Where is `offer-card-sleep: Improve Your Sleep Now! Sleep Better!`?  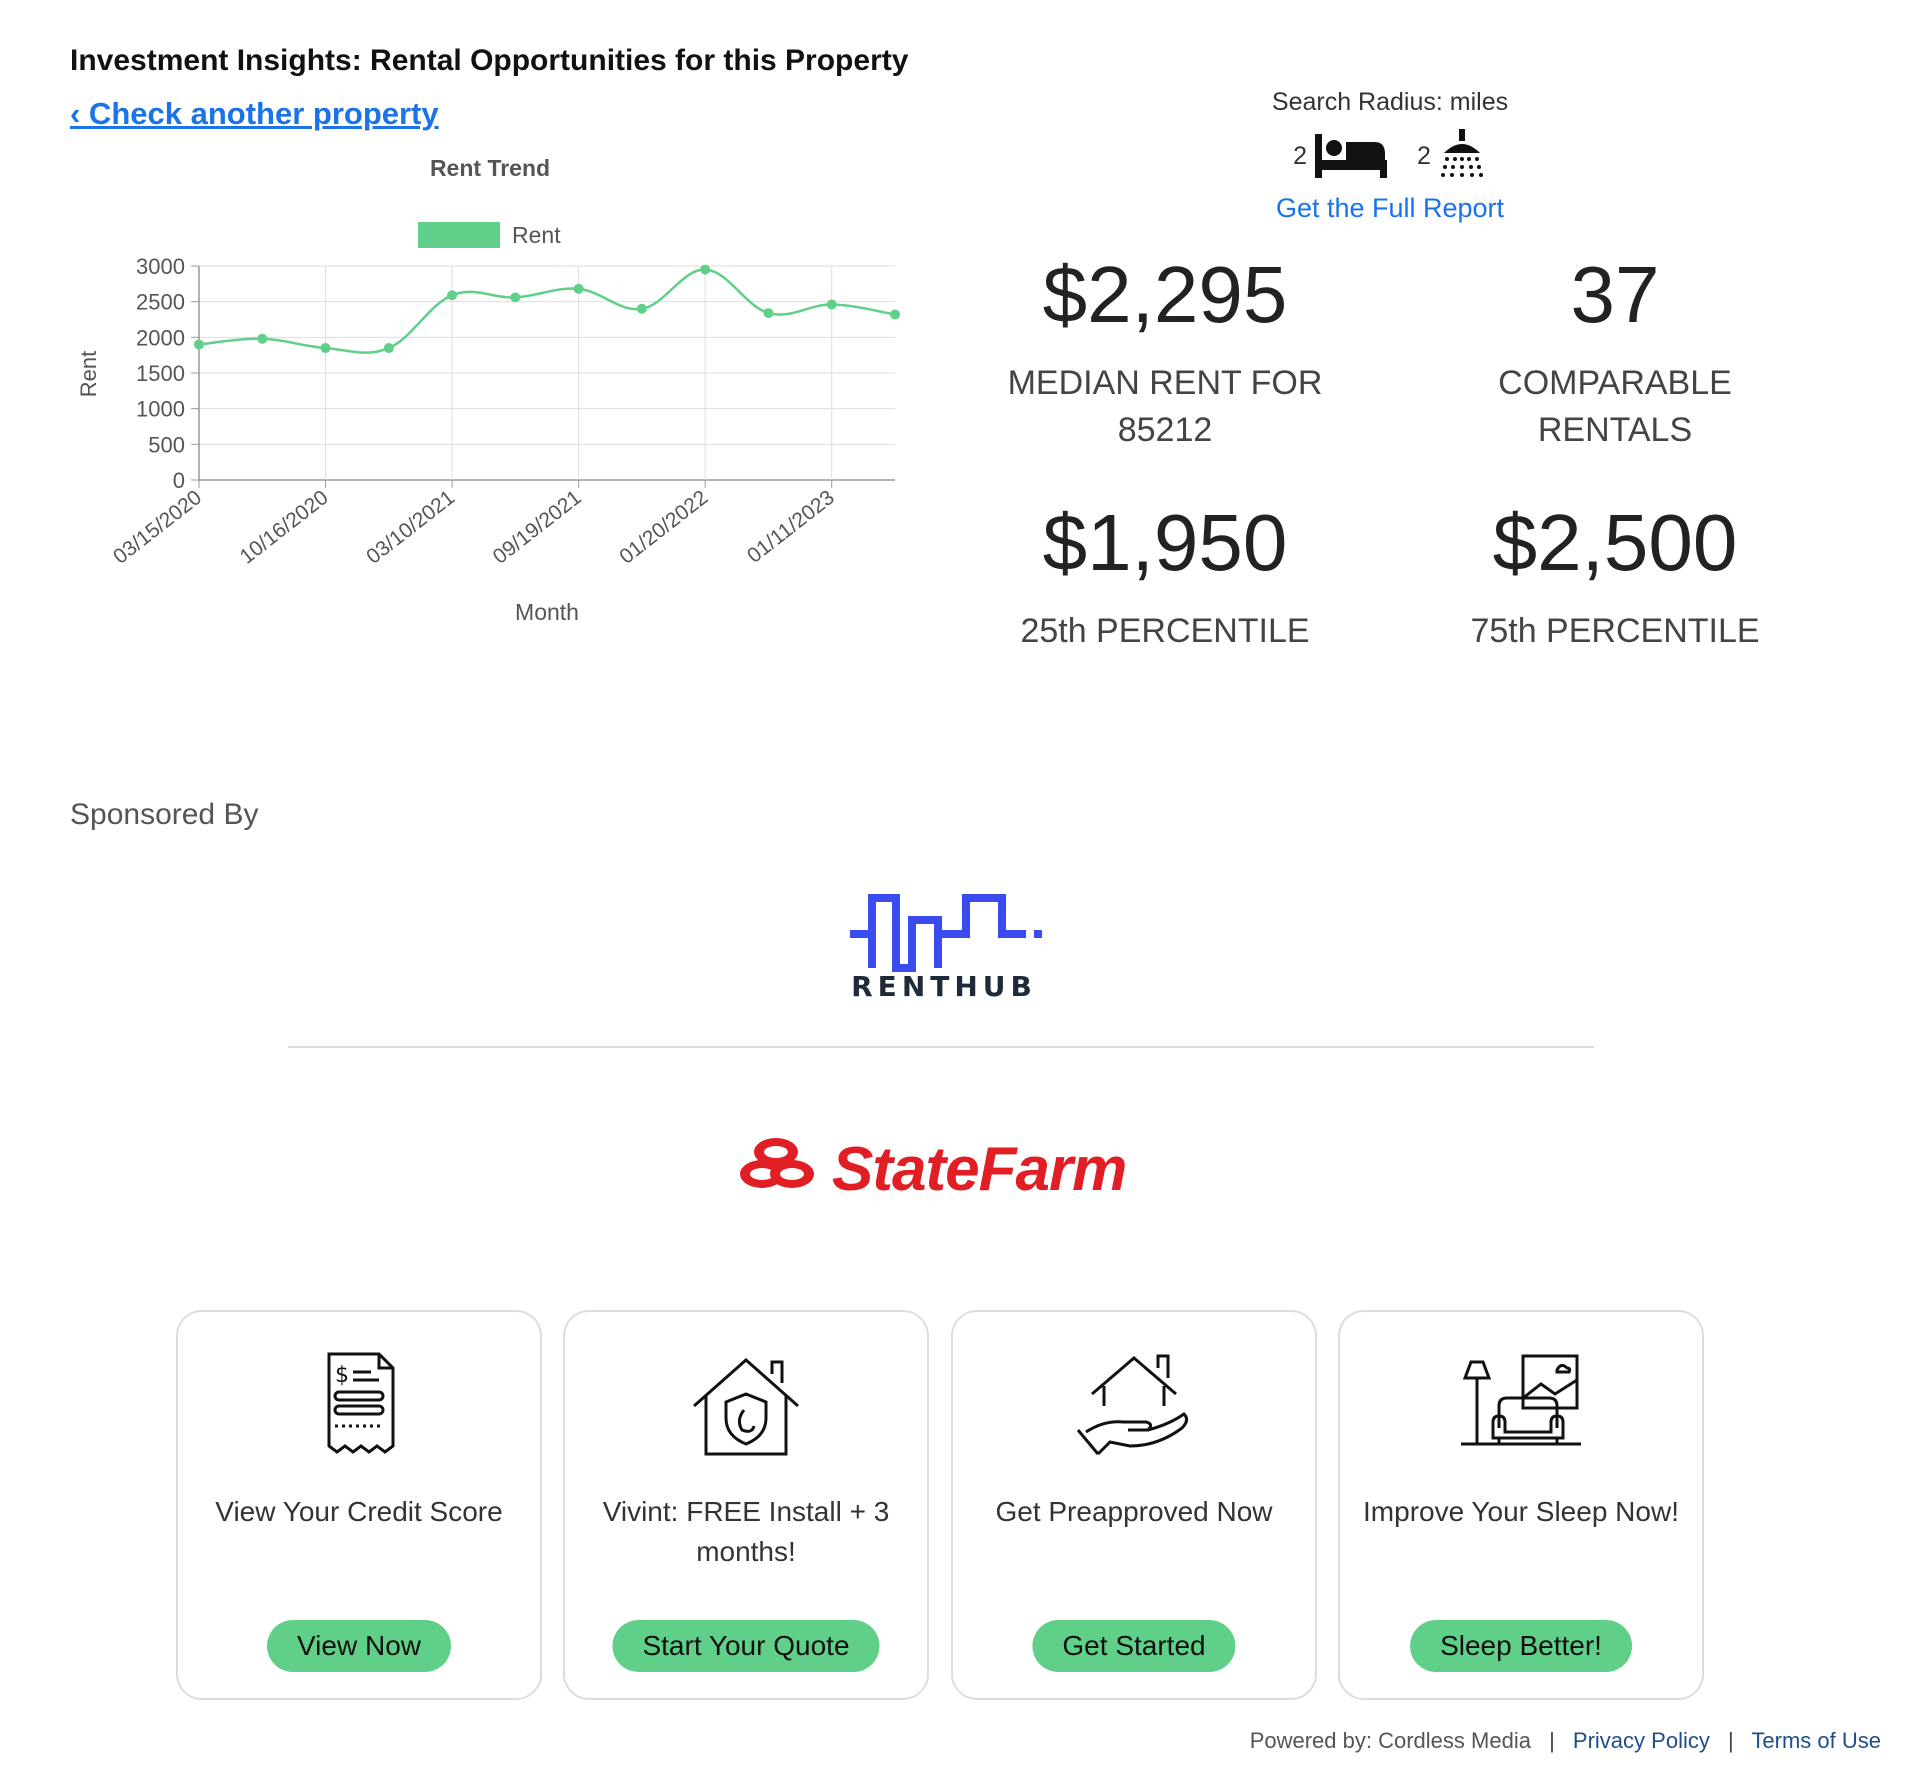 offer-card-sleep: Improve Your Sleep Now! Sleep Better! is located at coordinates (1521, 1505).